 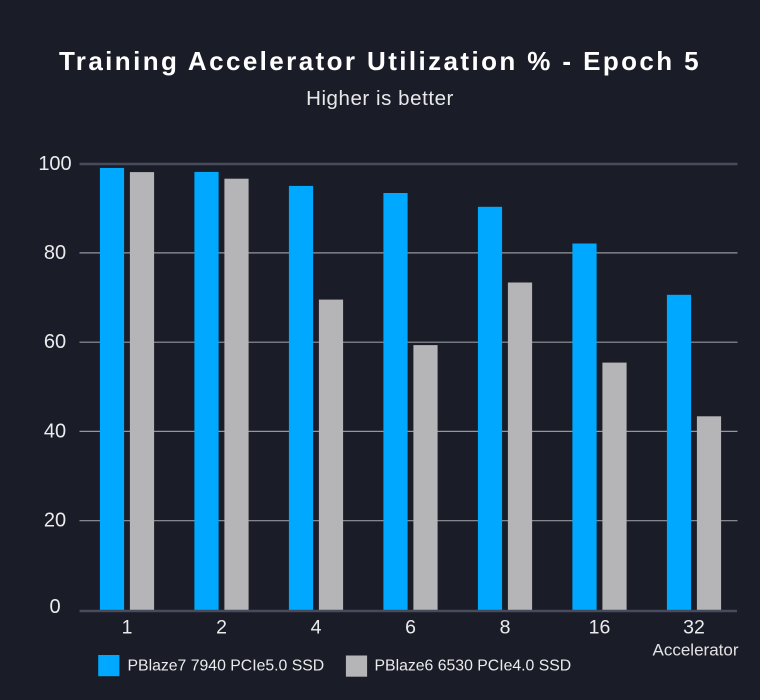 I want to click on svg-text: 6, so click(x=410, y=628).